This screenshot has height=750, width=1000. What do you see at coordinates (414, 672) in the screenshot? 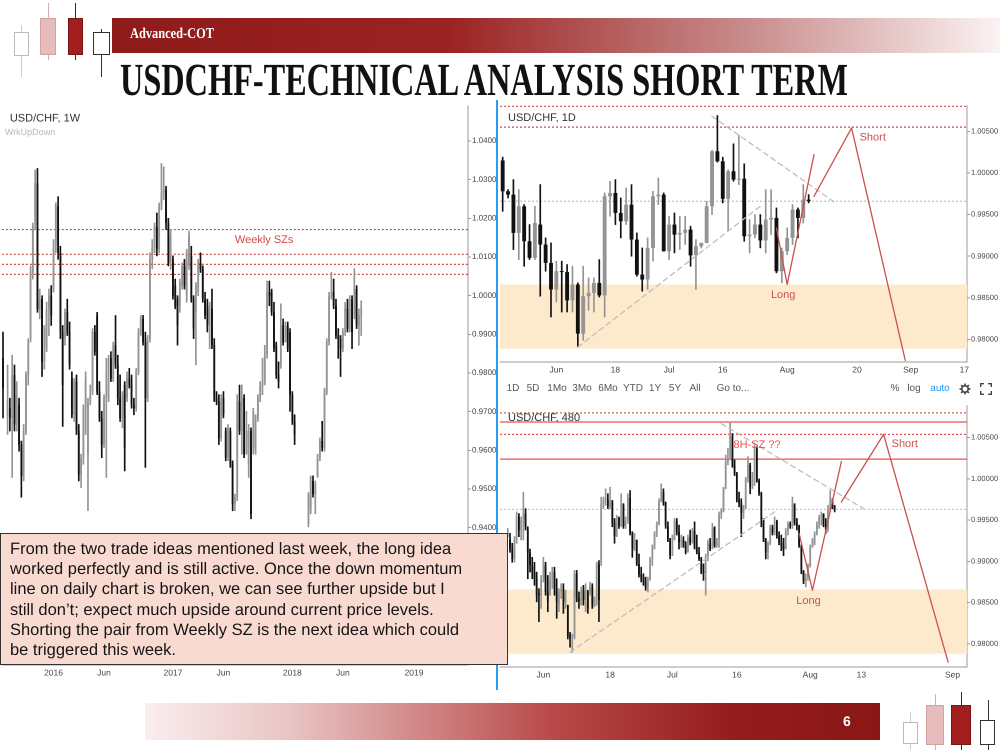
I see `x-tick-label: 2019` at bounding box center [414, 672].